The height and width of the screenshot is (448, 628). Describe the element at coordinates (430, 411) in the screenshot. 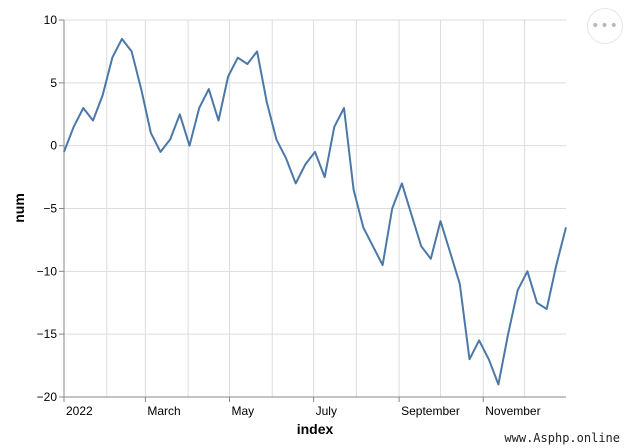

I see `x-tick-label: September` at that location.